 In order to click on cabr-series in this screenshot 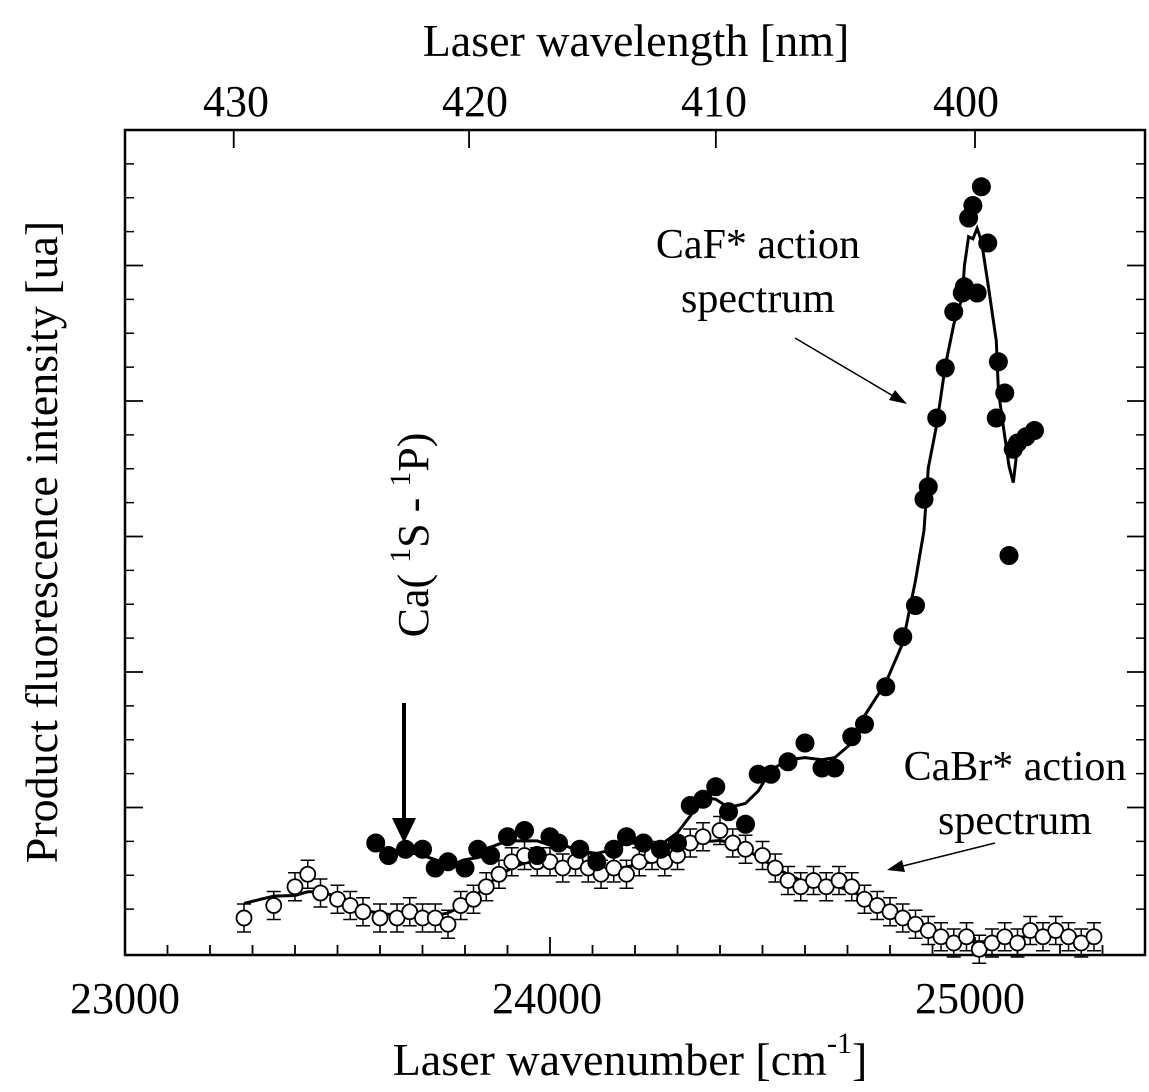, I will do `click(669, 890)`.